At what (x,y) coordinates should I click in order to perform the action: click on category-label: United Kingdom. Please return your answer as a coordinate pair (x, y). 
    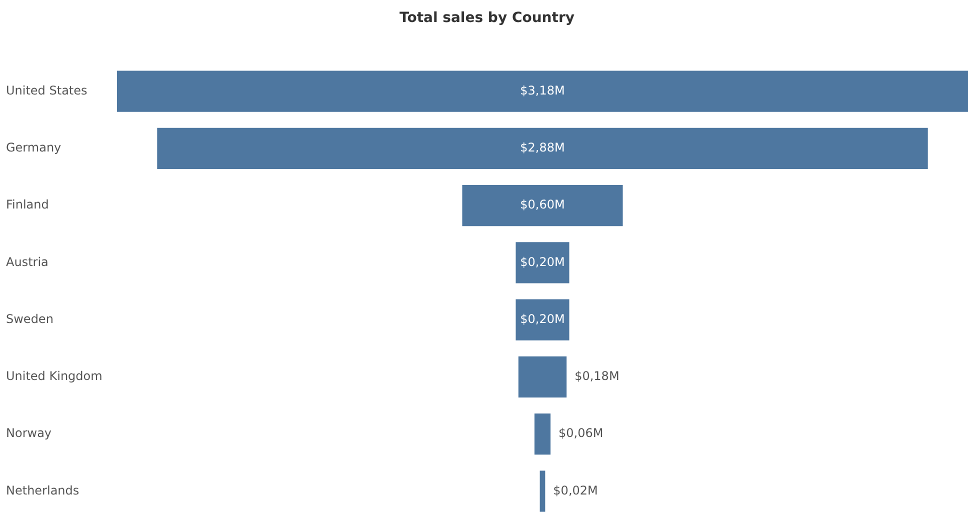
    Looking at the image, I should click on (54, 376).